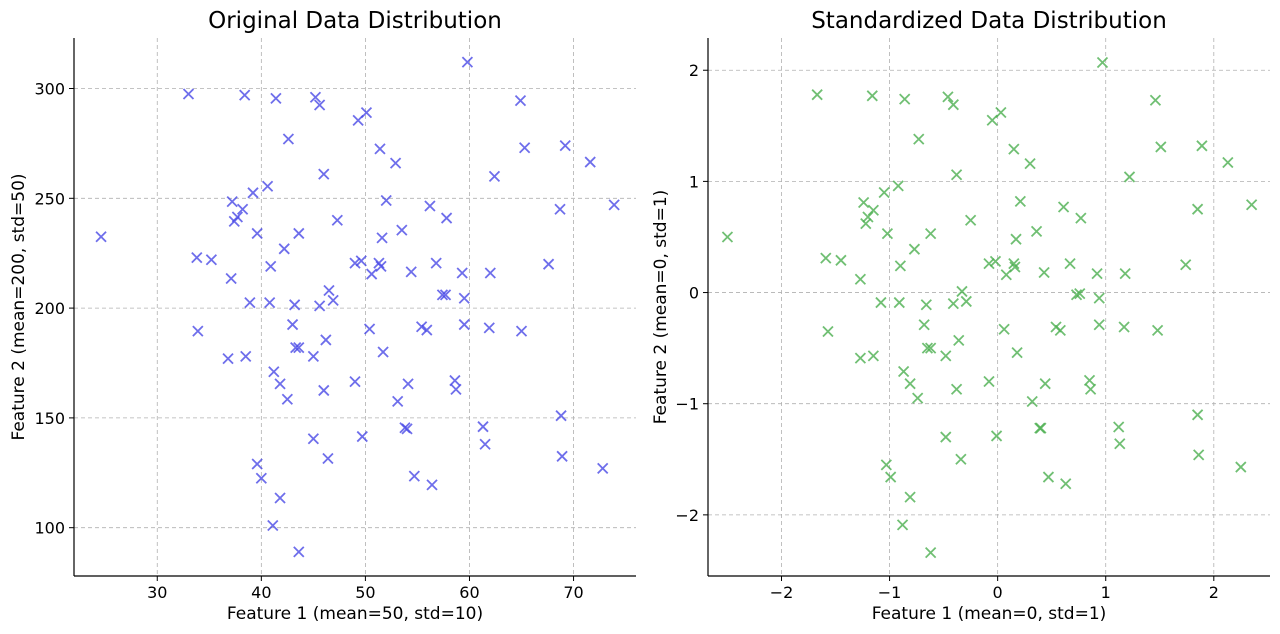  What do you see at coordinates (49, 198) in the screenshot?
I see `y-tick-label: 250` at bounding box center [49, 198].